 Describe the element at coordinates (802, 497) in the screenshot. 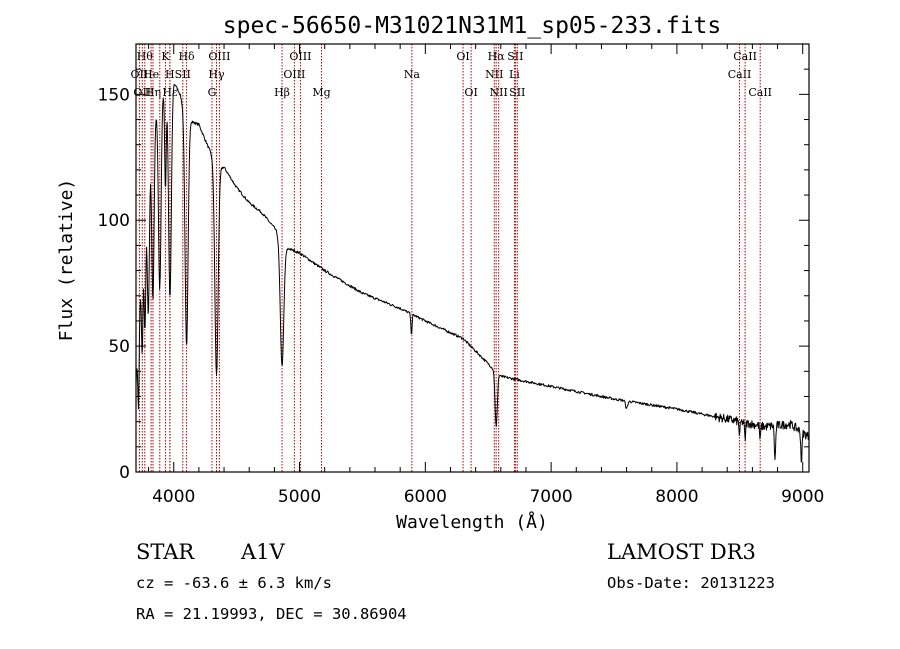

I see `x-tick-label: 9000` at that location.